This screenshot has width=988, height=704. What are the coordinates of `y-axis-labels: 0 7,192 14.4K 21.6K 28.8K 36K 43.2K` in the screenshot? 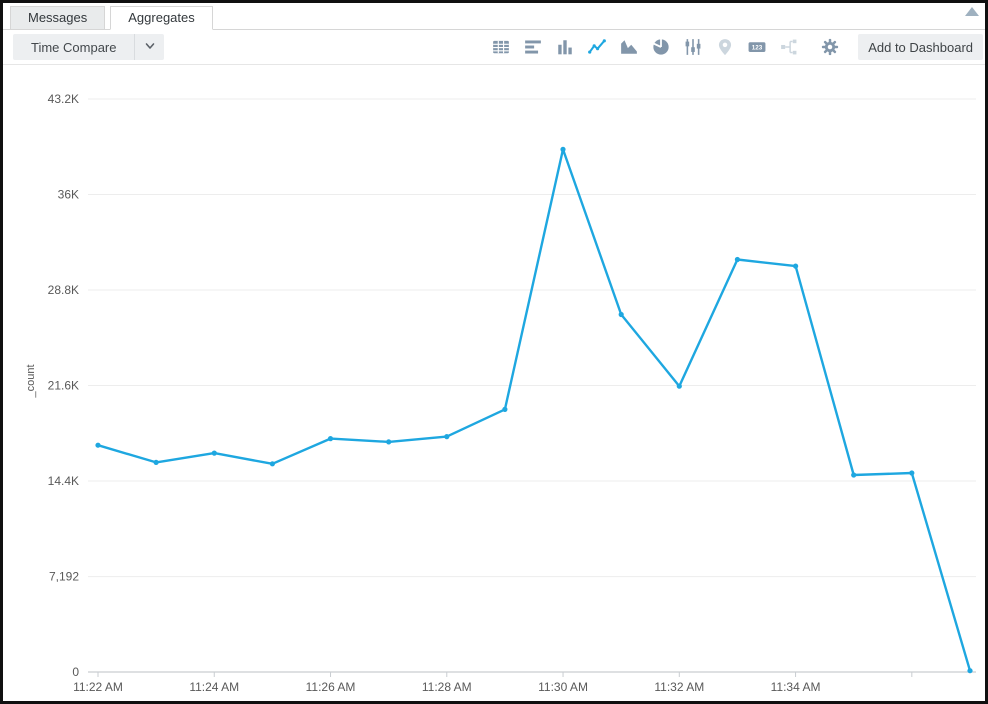 It's located at (64, 385).